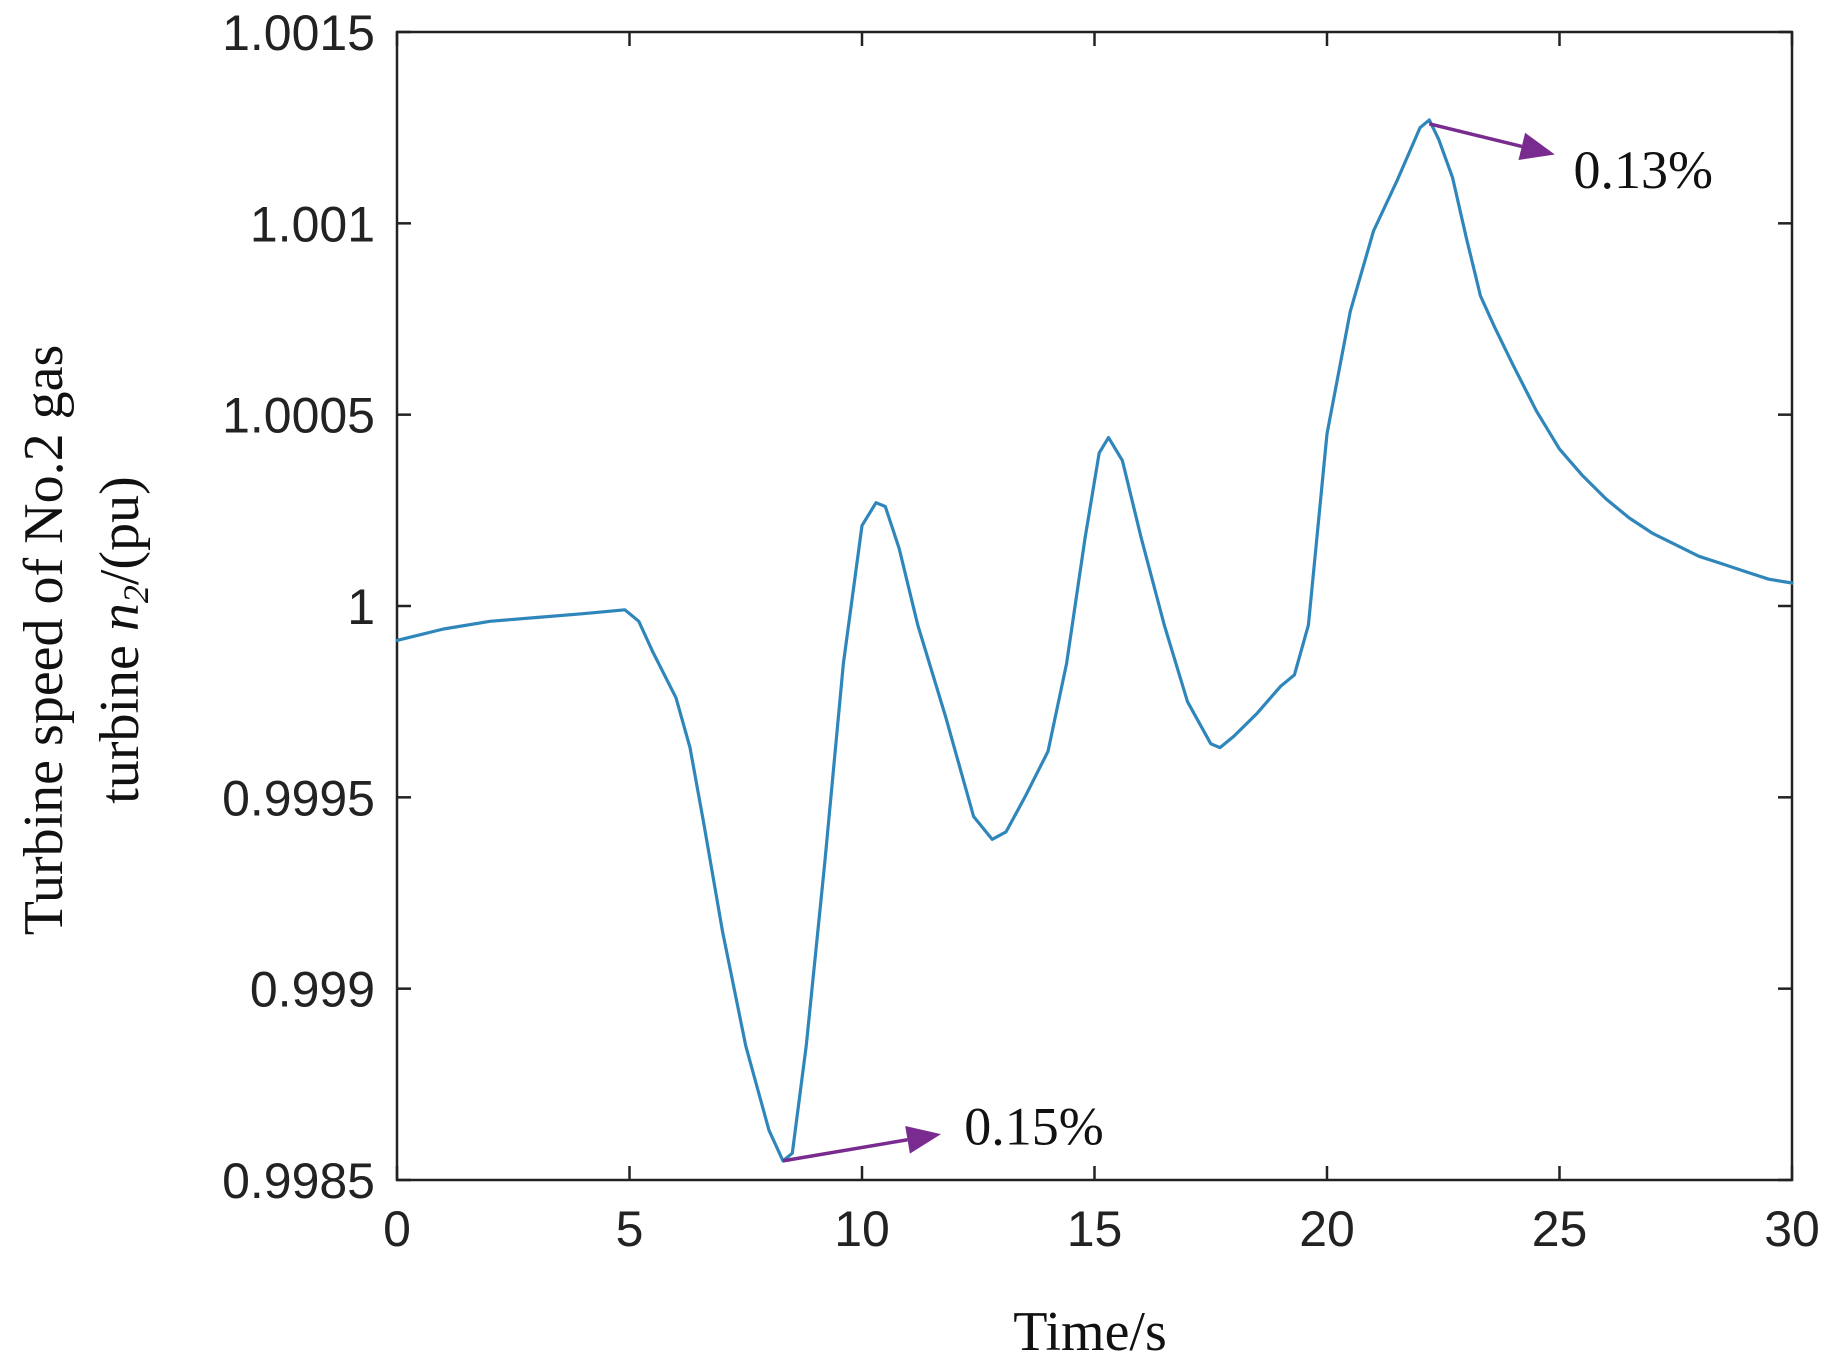  What do you see at coordinates (862, 1229) in the screenshot?
I see `x-tick-label: 10` at bounding box center [862, 1229].